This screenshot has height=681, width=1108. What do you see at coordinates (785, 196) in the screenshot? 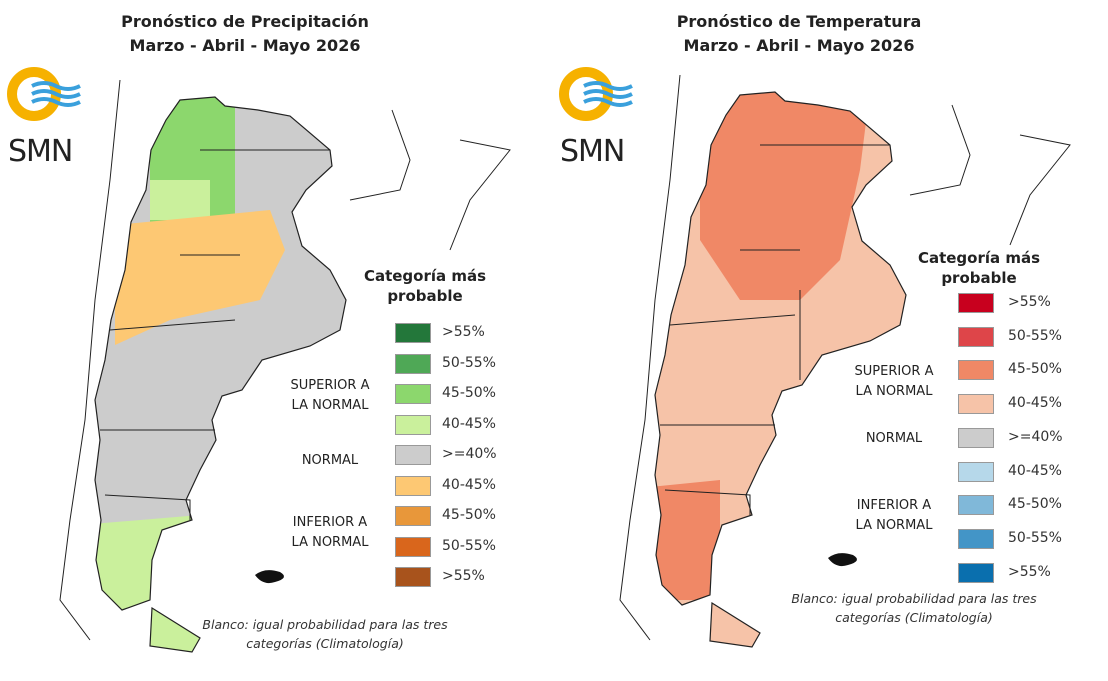
I see `above-normal-north-region` at bounding box center [785, 196].